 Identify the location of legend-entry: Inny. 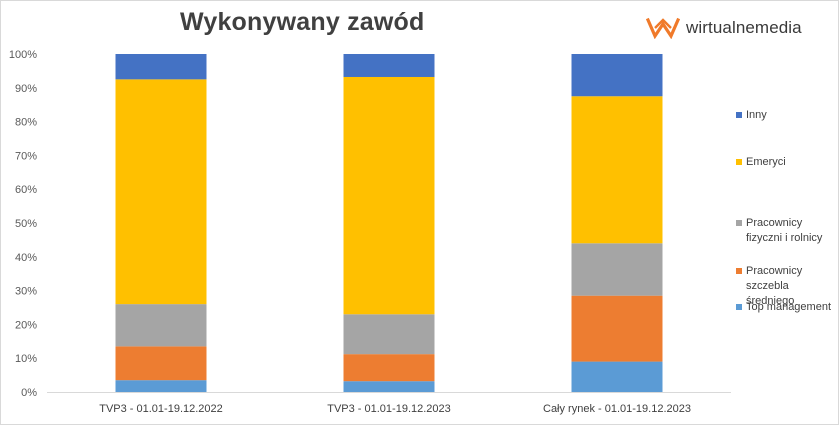
(756, 115).